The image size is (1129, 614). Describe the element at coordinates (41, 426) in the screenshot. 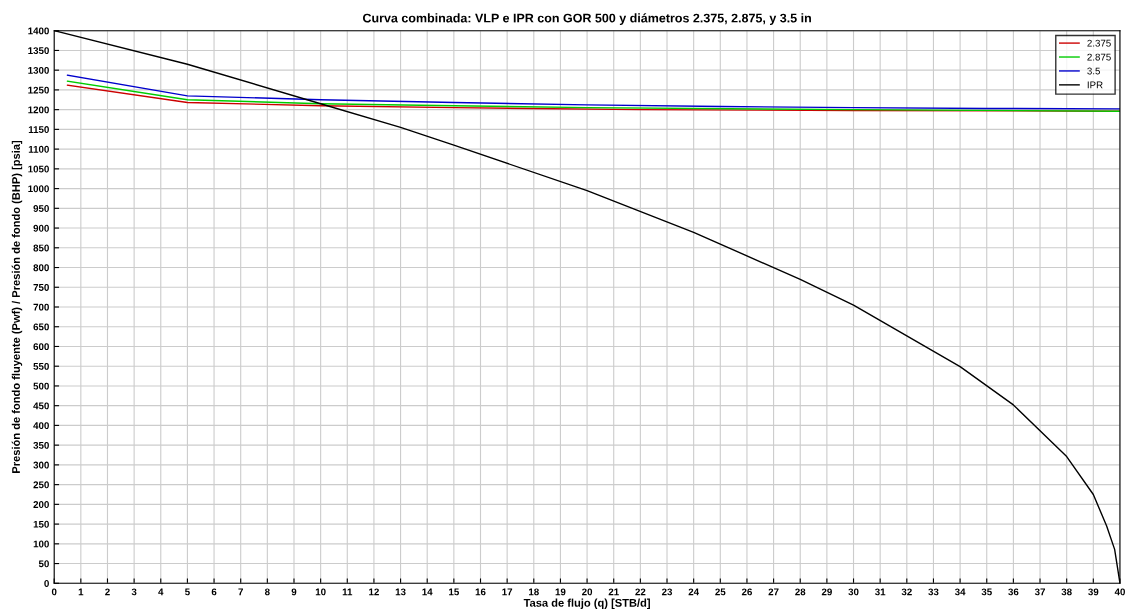

I see `y-tick-label: 400` at that location.